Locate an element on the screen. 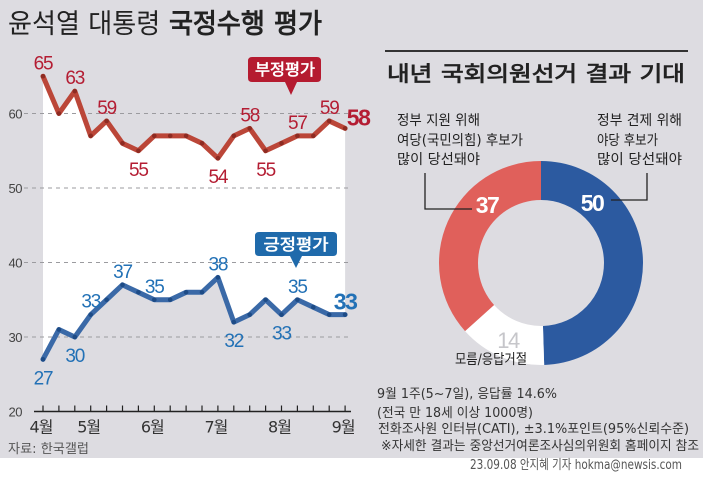  negative-rating-value-label: 63 is located at coordinates (74, 78).